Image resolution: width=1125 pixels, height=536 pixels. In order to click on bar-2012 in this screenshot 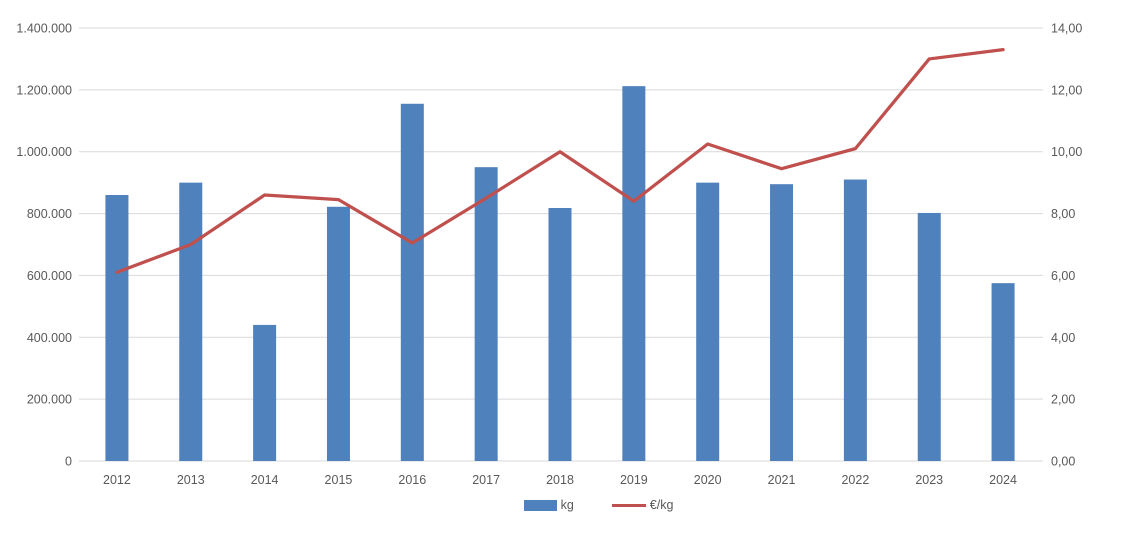, I will do `click(117, 328)`.